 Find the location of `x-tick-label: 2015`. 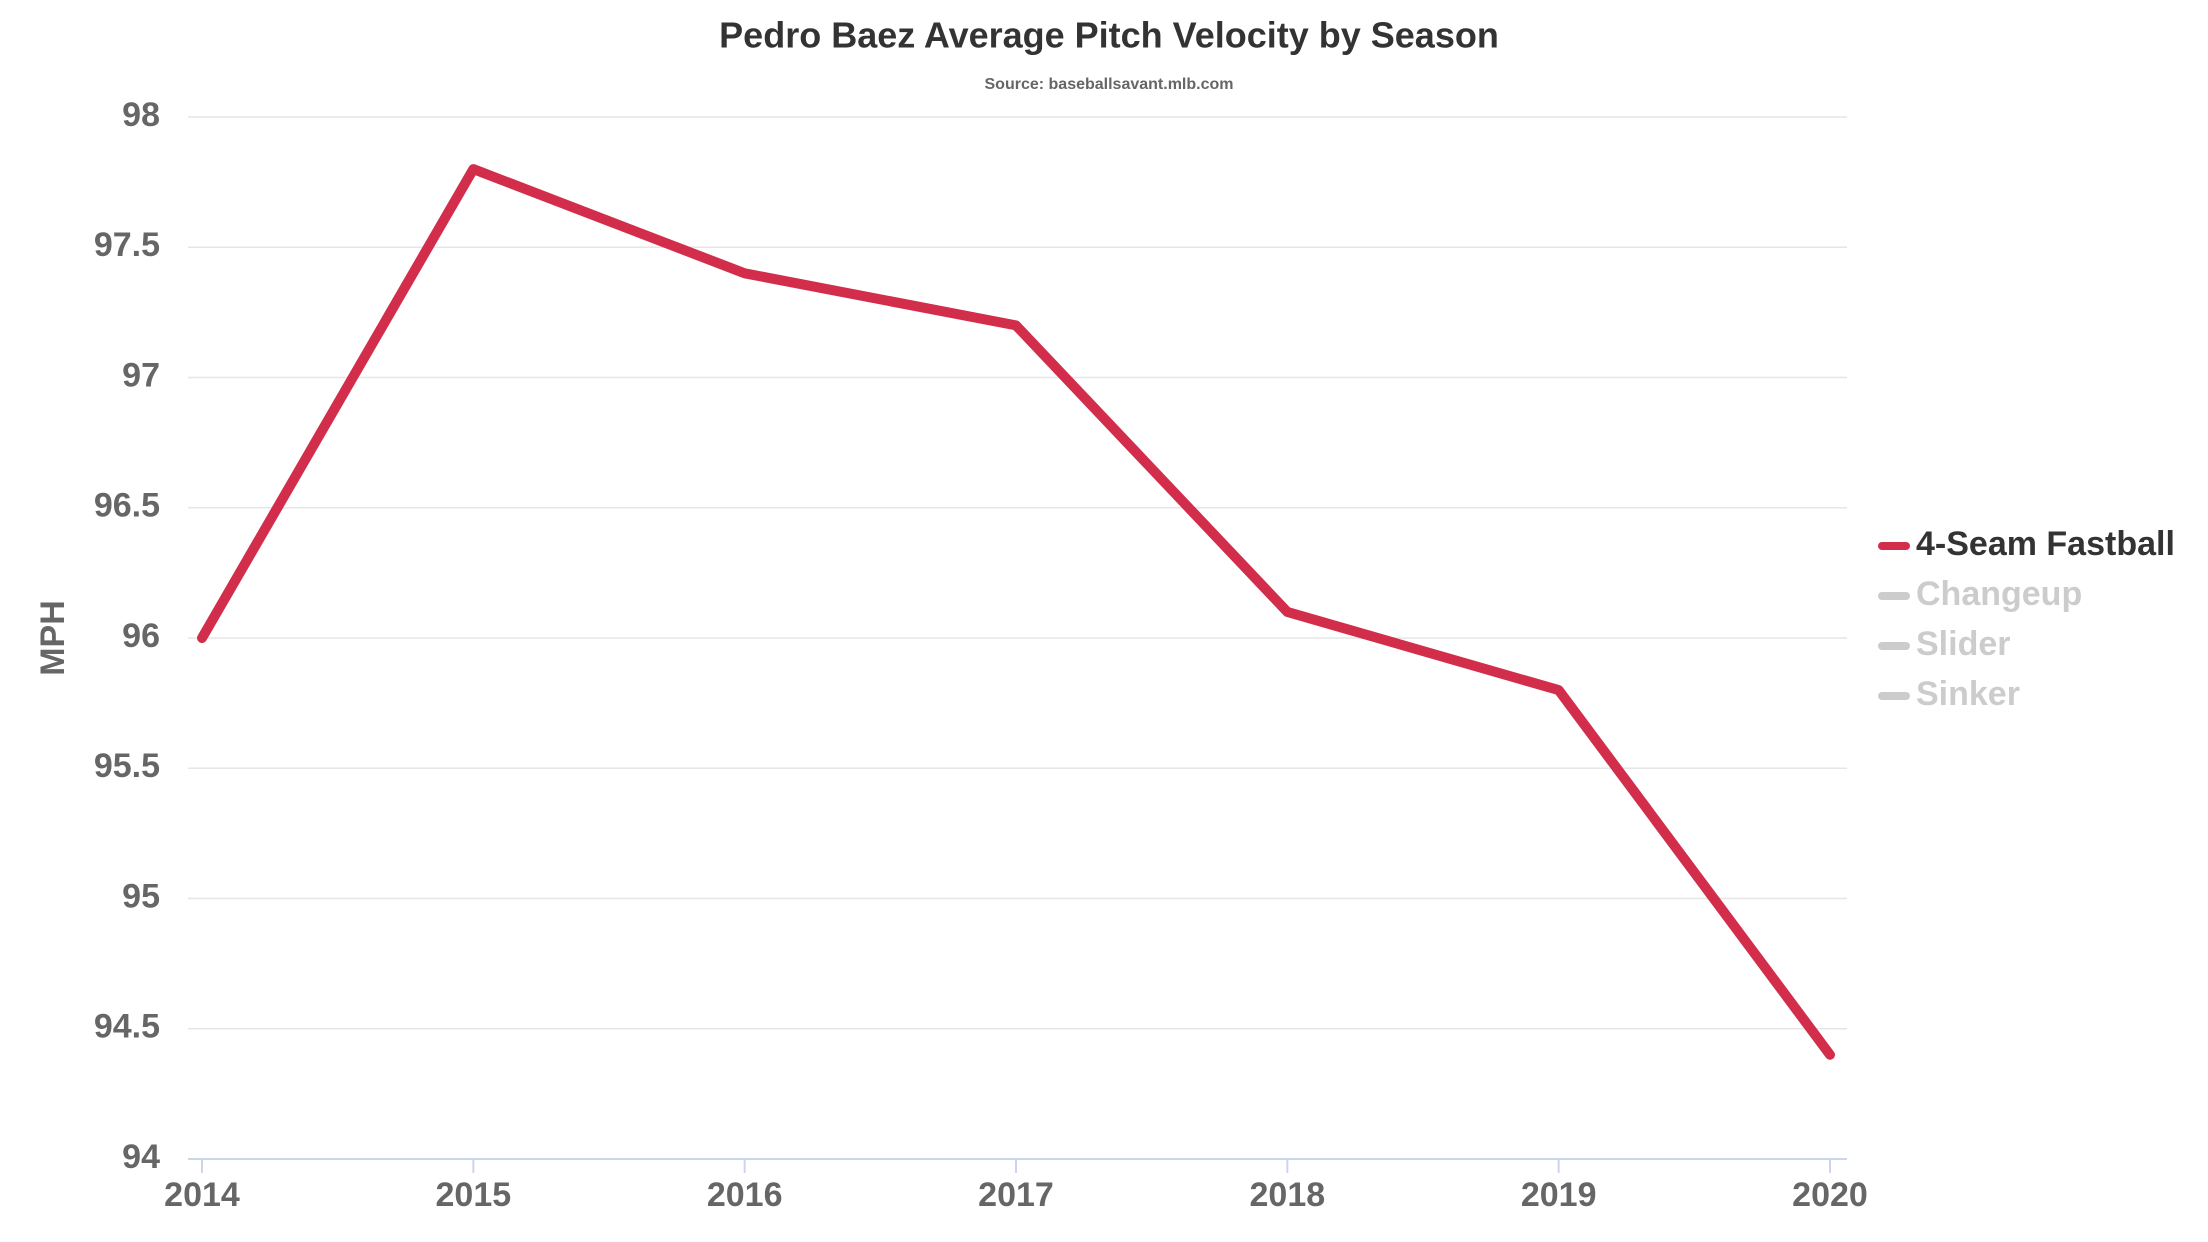

x-tick-label: 2015 is located at coordinates (474, 1195).